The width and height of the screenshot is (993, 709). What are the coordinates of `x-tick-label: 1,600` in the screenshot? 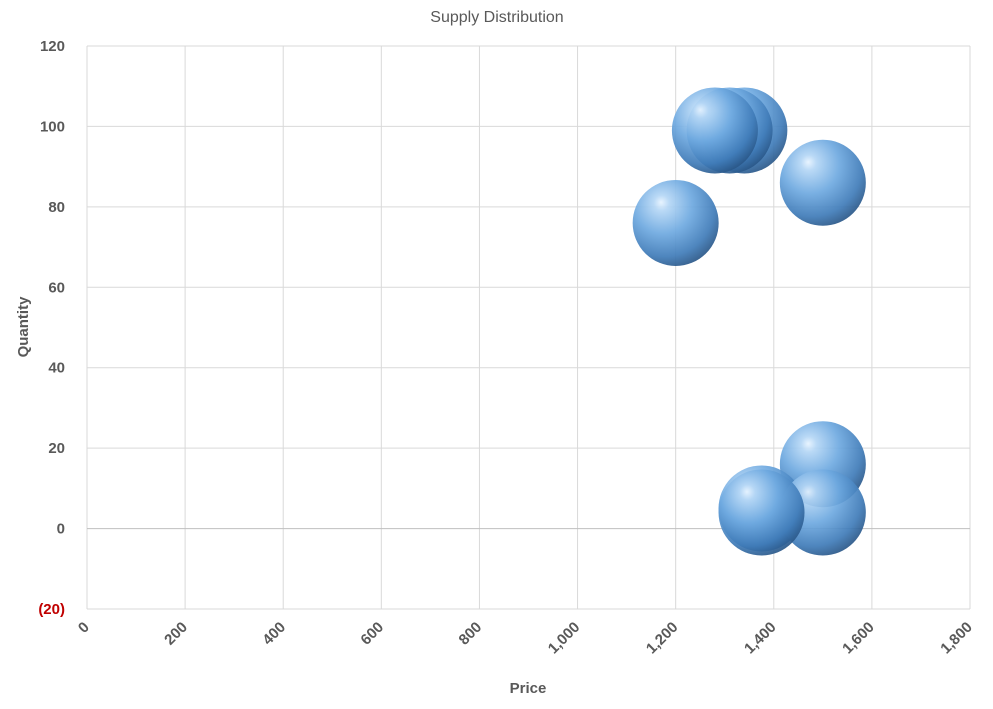 It's located at (858, 638).